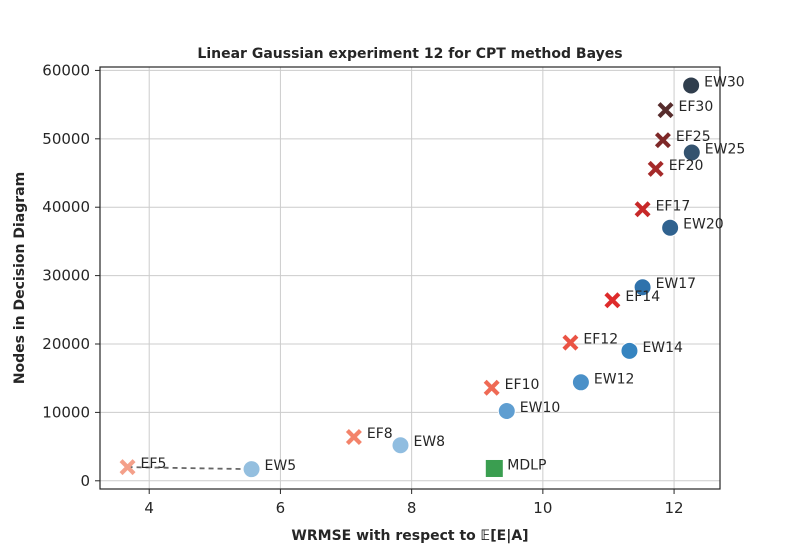  I want to click on point-ef8-label: EF8, so click(380, 434).